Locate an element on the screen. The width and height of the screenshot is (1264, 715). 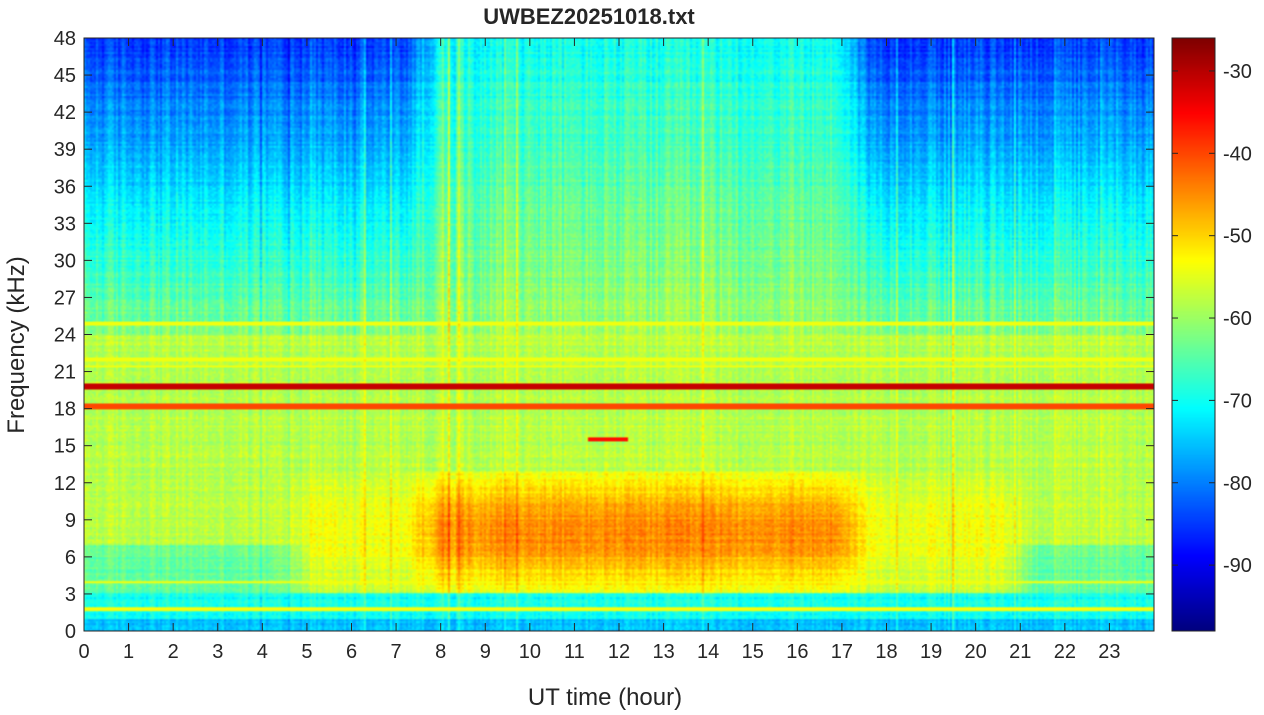
colorbar-tick-label: -60 is located at coordinates (1237, 319).